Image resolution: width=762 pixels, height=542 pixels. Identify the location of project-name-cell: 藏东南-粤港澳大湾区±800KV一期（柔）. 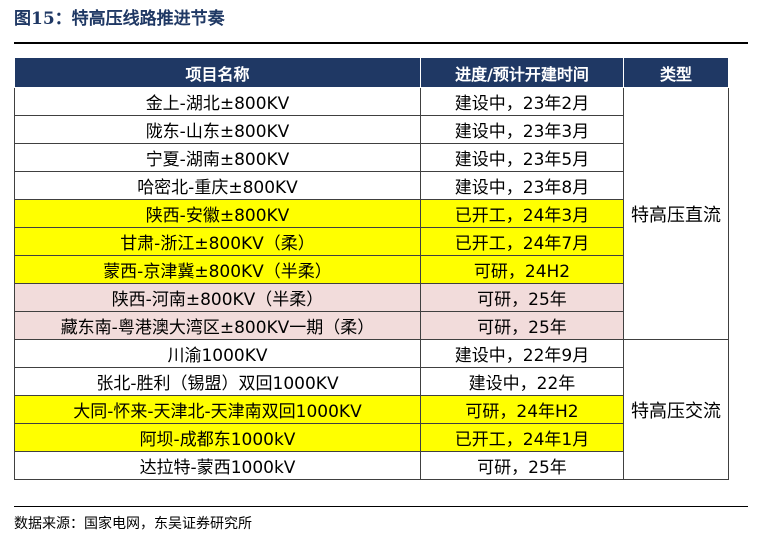
(217, 325).